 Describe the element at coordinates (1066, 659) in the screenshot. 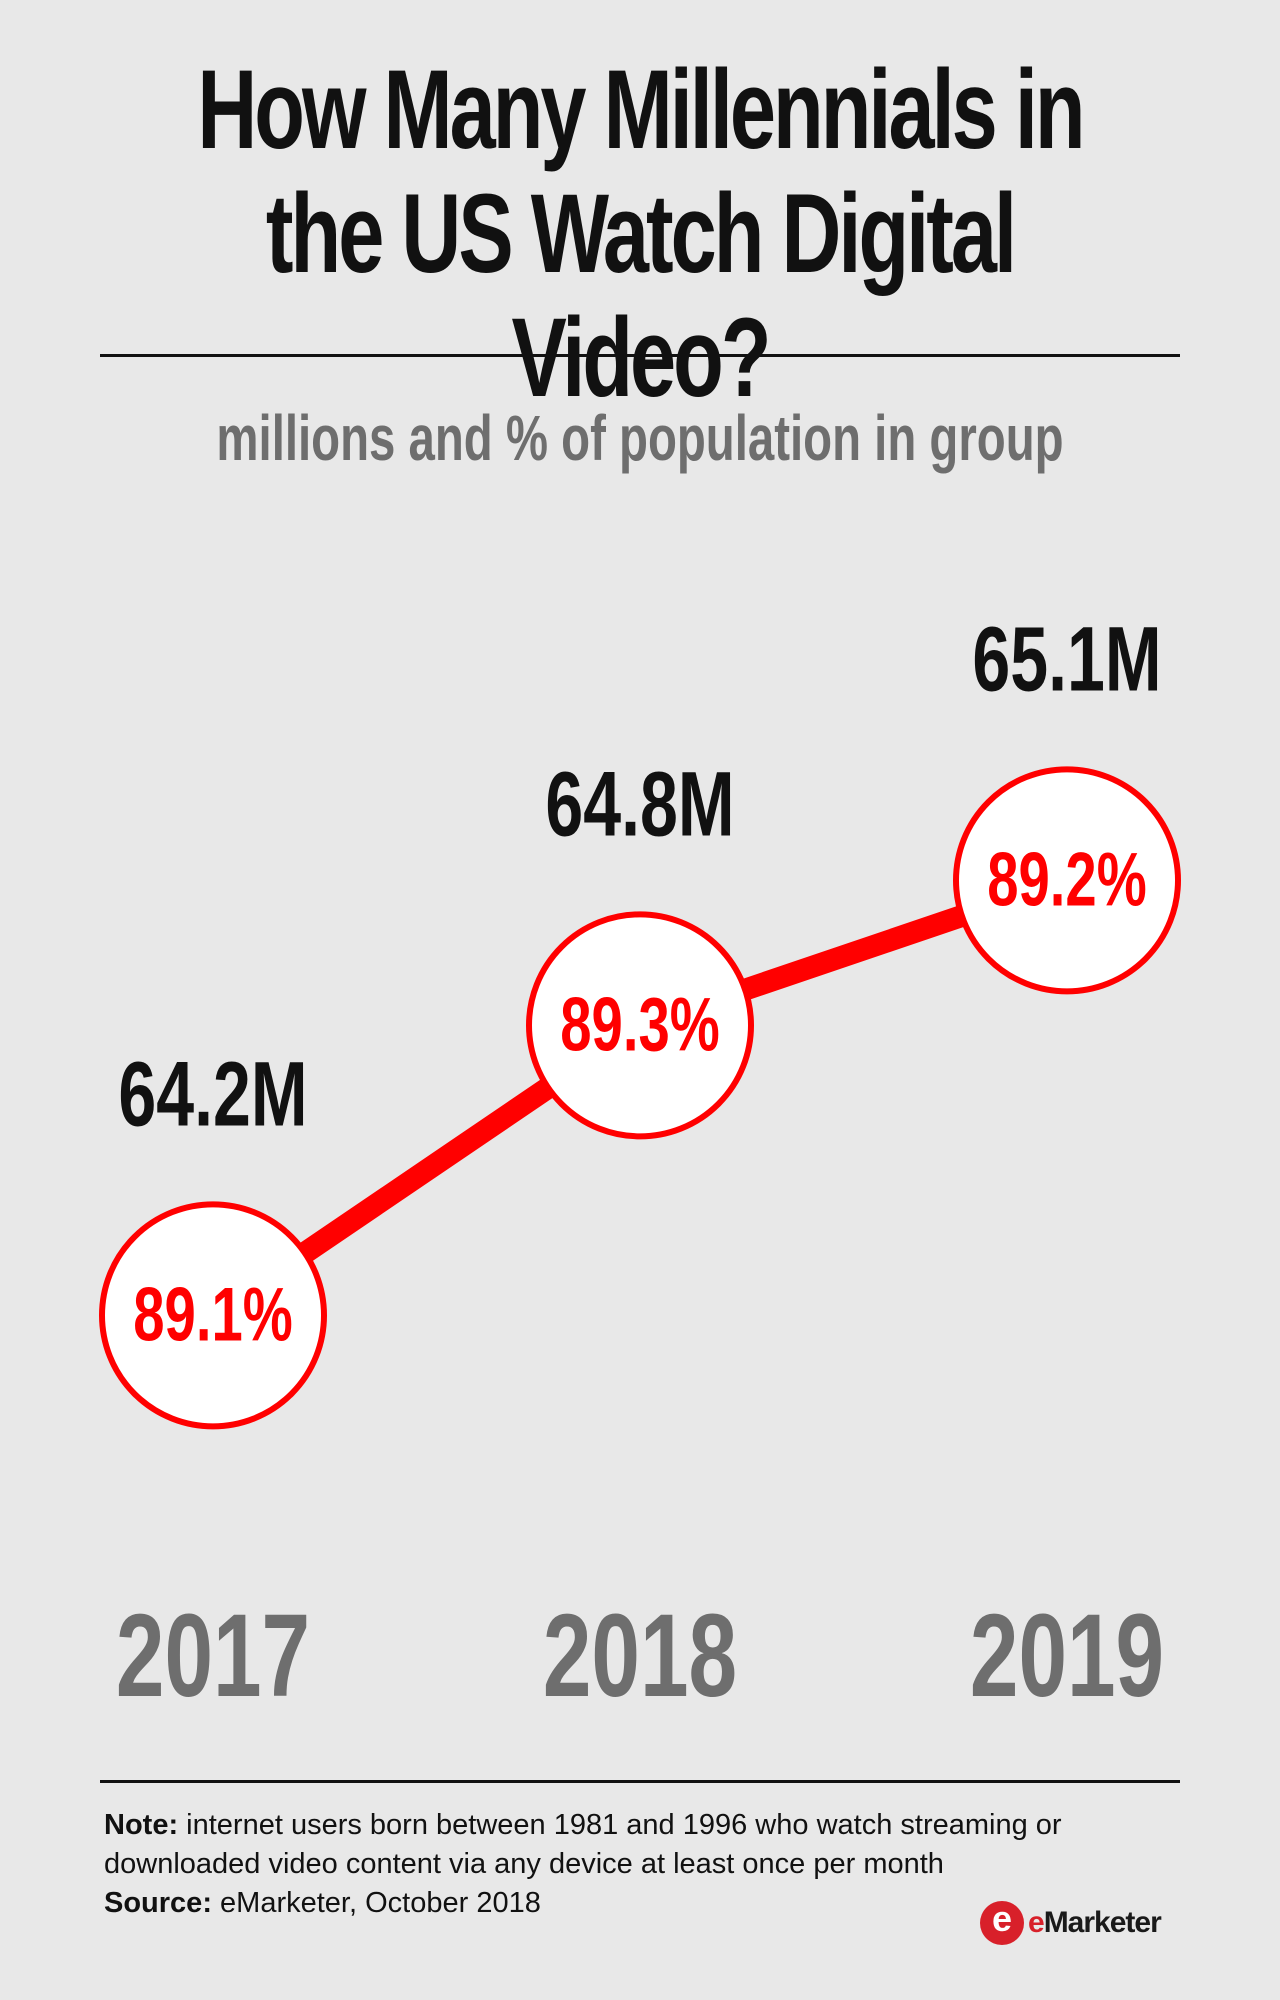

I see `value-label-2019: 65.1M` at that location.